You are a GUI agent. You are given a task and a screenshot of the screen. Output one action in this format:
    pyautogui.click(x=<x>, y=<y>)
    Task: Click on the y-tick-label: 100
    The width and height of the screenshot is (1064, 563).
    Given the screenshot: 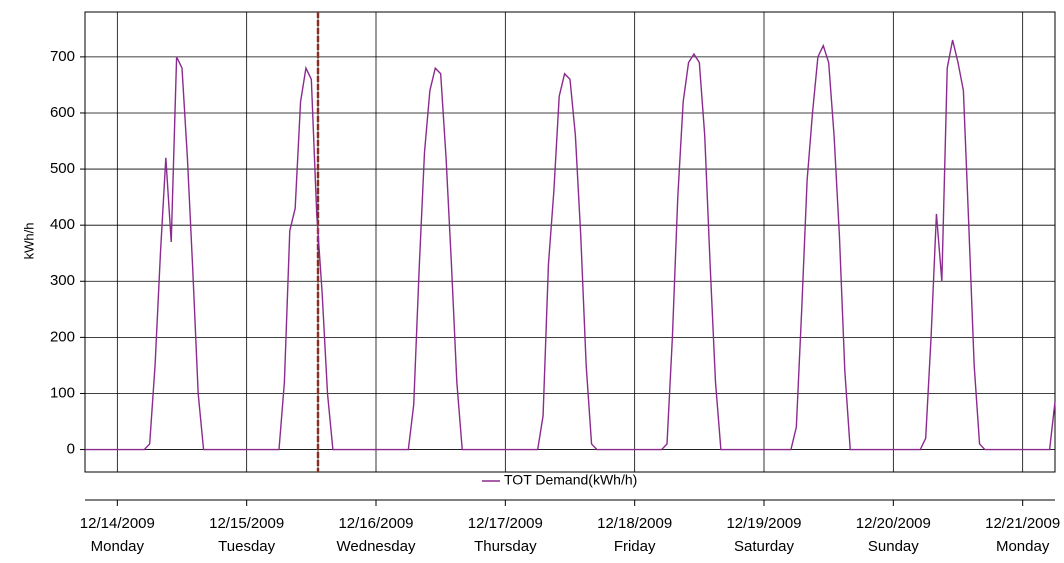 What is the action you would take?
    pyautogui.click(x=62, y=392)
    